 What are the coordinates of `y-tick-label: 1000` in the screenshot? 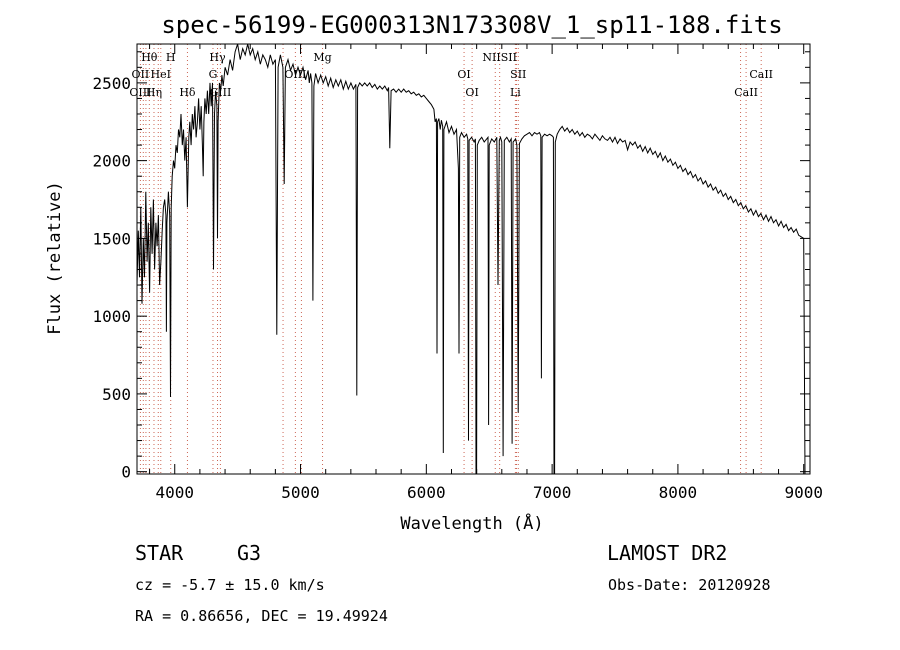 It's located at (111, 316).